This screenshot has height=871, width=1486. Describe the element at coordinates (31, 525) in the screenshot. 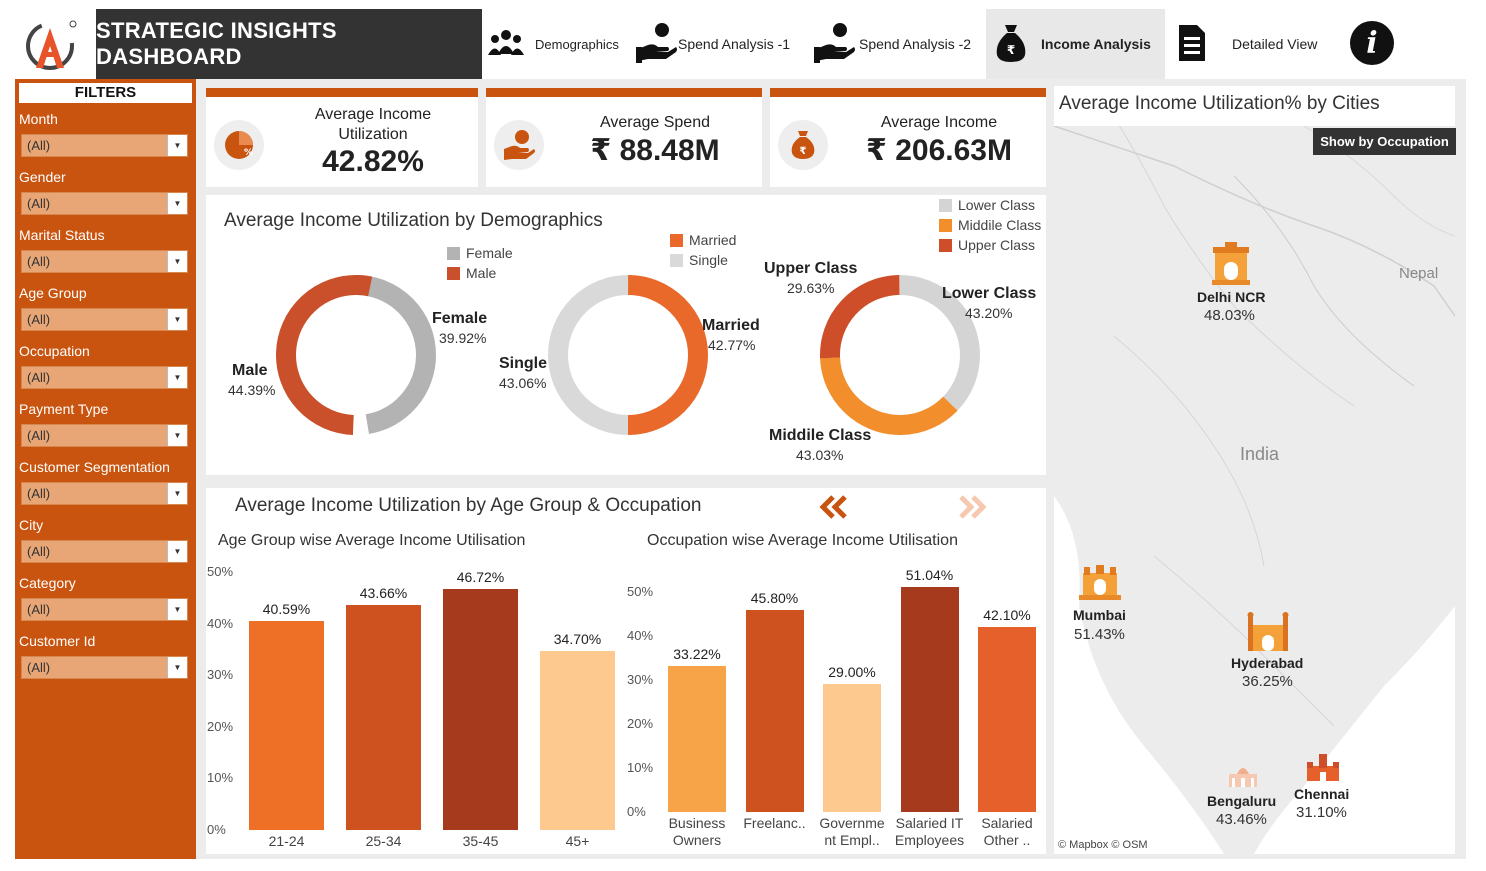

I see `filter-label-city: City` at that location.